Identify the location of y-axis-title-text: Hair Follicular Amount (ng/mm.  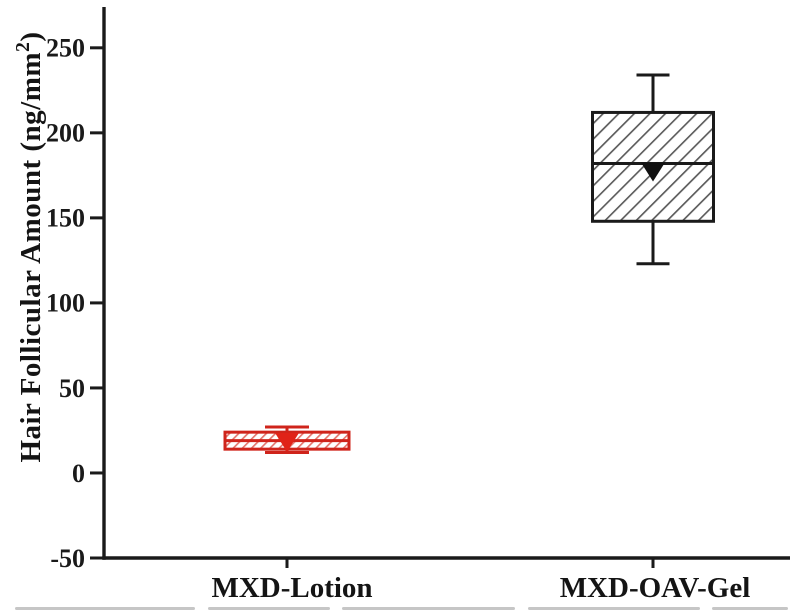
(30, 257).